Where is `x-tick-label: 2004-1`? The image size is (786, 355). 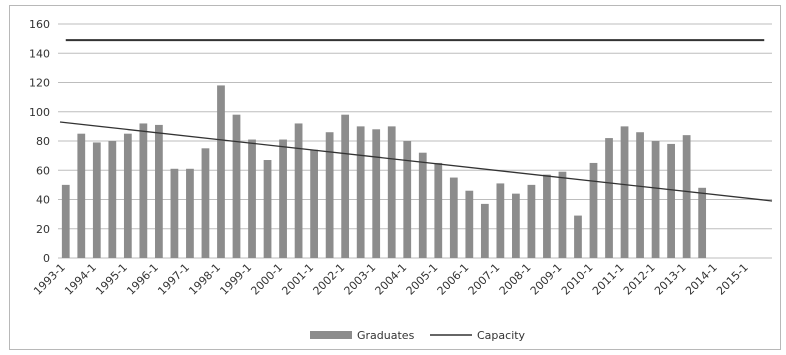
x-tick-label: 2004-1 is located at coordinates (391, 279).